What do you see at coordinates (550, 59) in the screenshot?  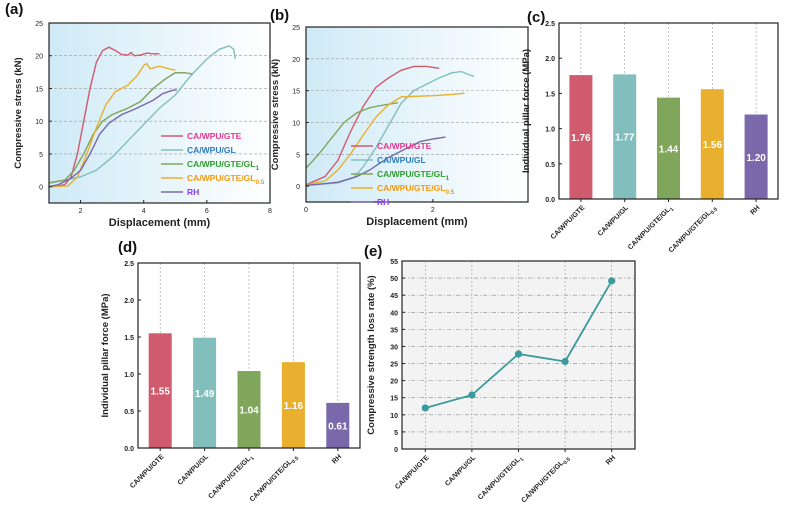 I see `y-tick-label: 2.0` at bounding box center [550, 59].